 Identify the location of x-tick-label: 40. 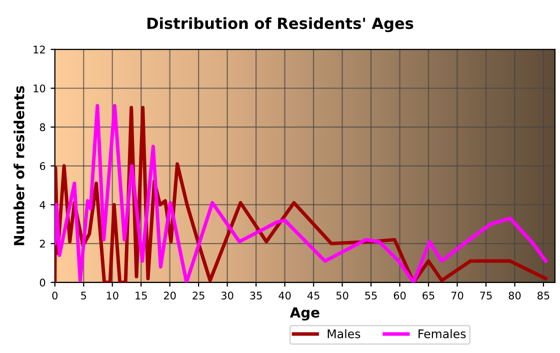
(284, 296).